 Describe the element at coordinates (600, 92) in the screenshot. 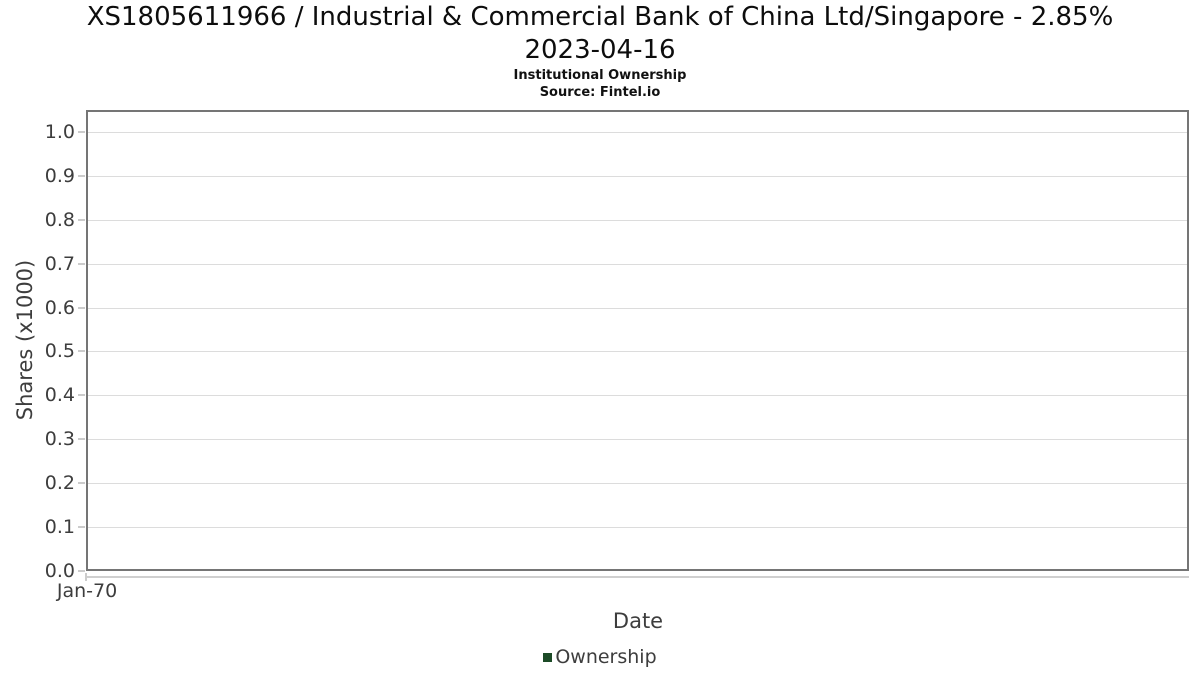

I see `chart-source: Source: Fintel.io` at that location.